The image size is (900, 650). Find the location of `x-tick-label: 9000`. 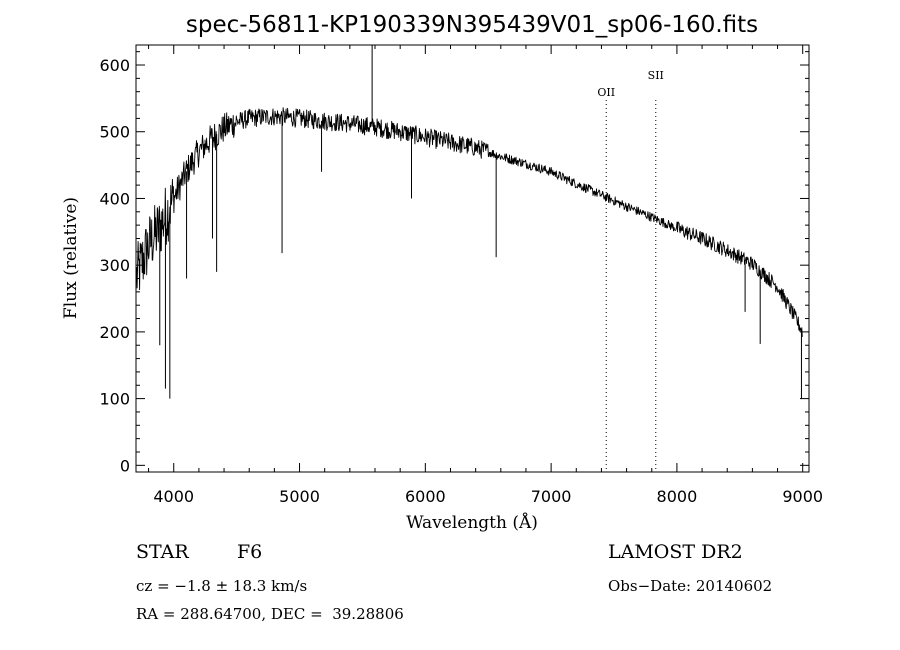

x-tick-label: 9000 is located at coordinates (802, 496).